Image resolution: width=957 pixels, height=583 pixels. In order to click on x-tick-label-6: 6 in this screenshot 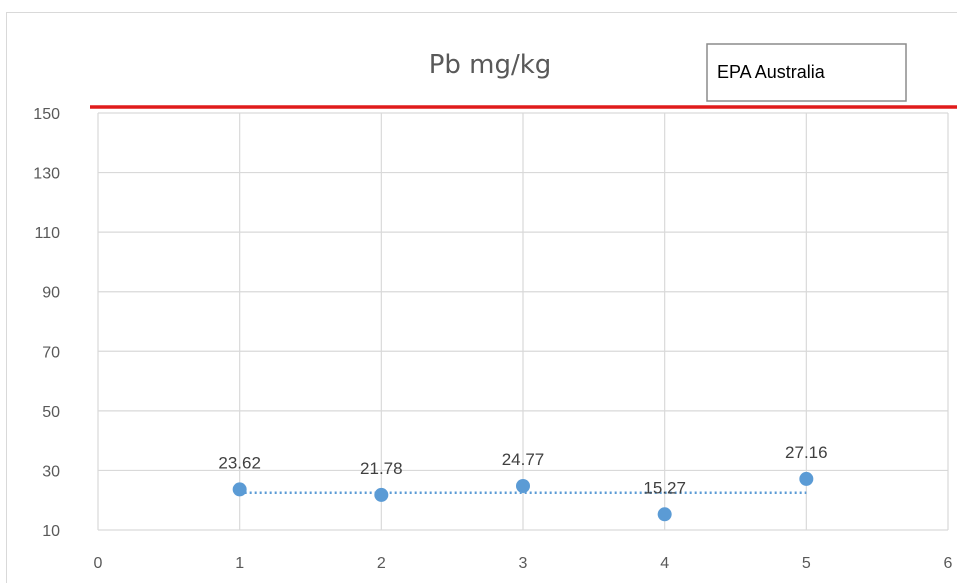, I will do `click(948, 563)`.